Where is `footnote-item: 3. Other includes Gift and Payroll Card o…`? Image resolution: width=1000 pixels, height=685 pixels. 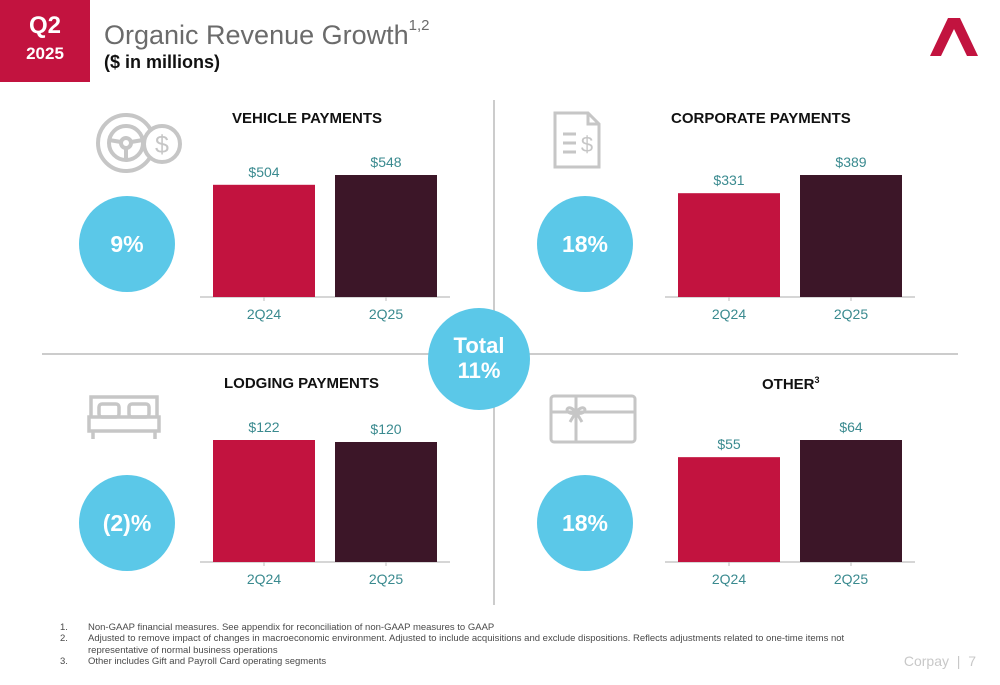
footnote-item: 3. Other includes Gift and Payroll Card o… is located at coordinates (470, 661).